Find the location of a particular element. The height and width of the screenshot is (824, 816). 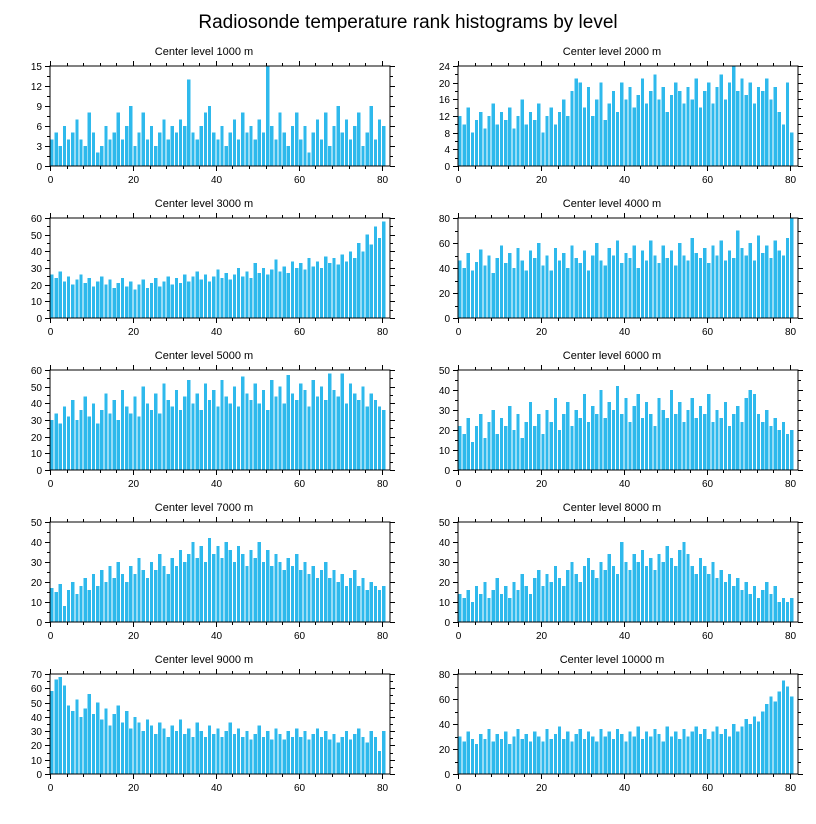

subplot-10000m: Center level 10000 m 0 20 40 60 80 0 20 40 60 80 is located at coordinates (612, 728).